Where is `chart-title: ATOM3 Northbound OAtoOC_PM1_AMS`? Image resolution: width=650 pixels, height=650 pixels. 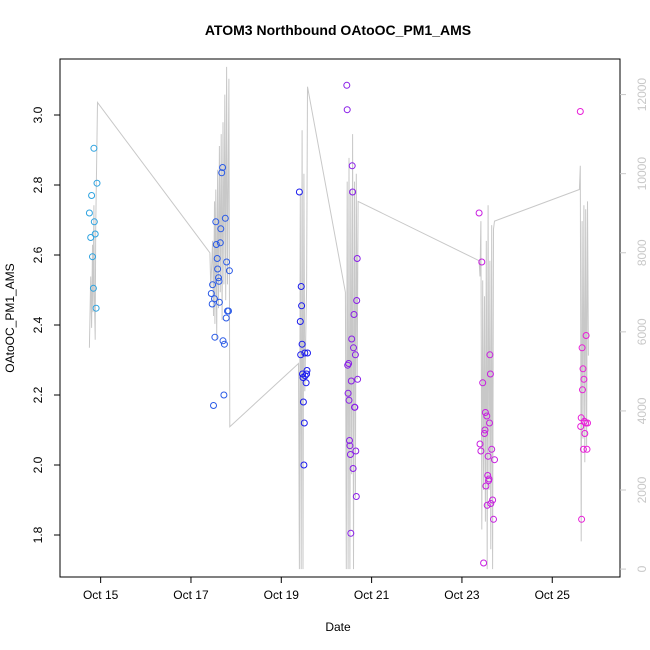 chart-title: ATOM3 Northbound OAtoOC_PM1_AMS is located at coordinates (338, 30).